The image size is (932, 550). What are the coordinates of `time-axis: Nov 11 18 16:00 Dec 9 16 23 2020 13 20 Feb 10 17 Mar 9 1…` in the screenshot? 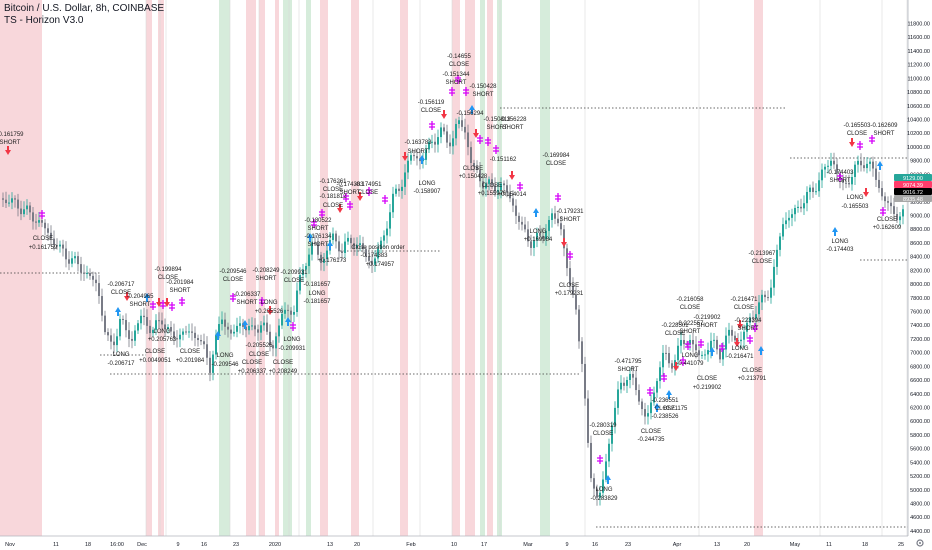 It's located at (466, 542).